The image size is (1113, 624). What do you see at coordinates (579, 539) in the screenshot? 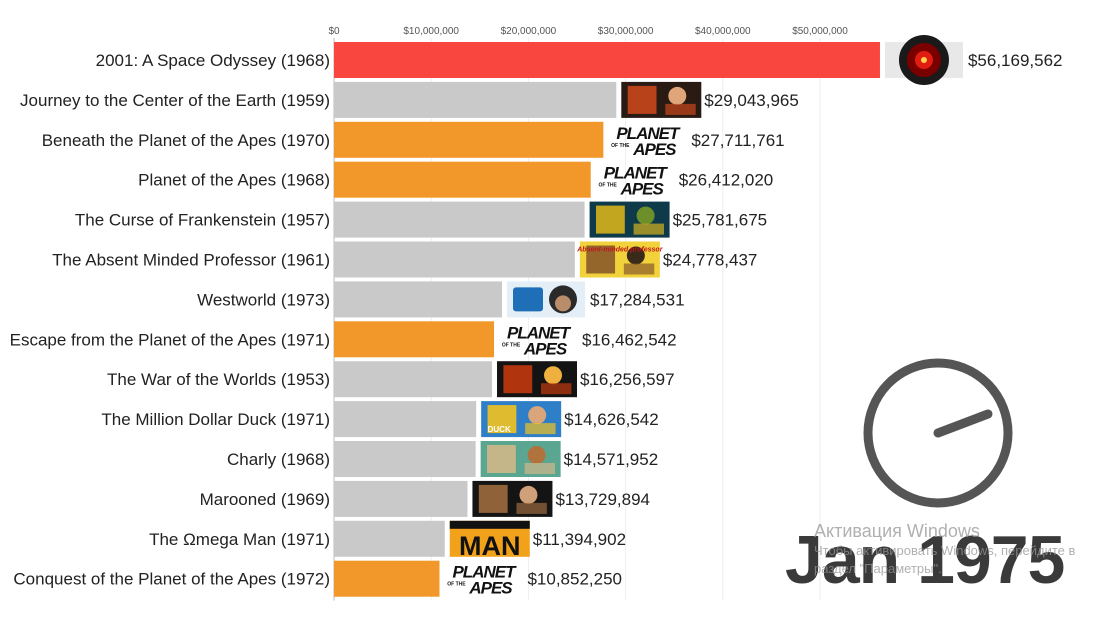
I see `bar-value-label: $11,394,902` at bounding box center [579, 539].